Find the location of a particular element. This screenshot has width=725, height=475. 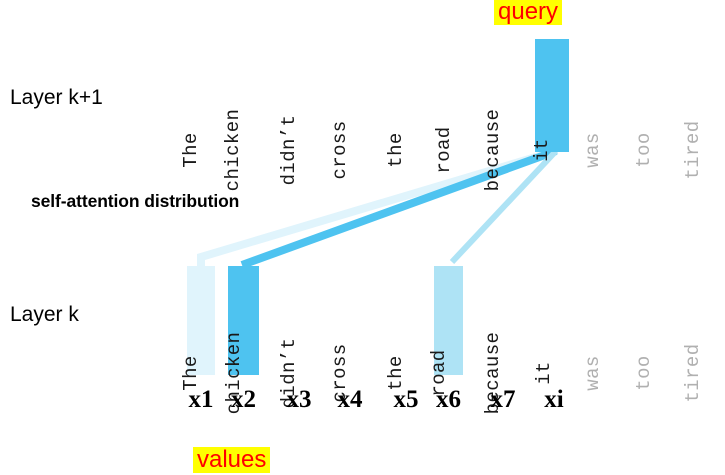

layer-bottom-token-chicken: chicken is located at coordinates (241, 340).